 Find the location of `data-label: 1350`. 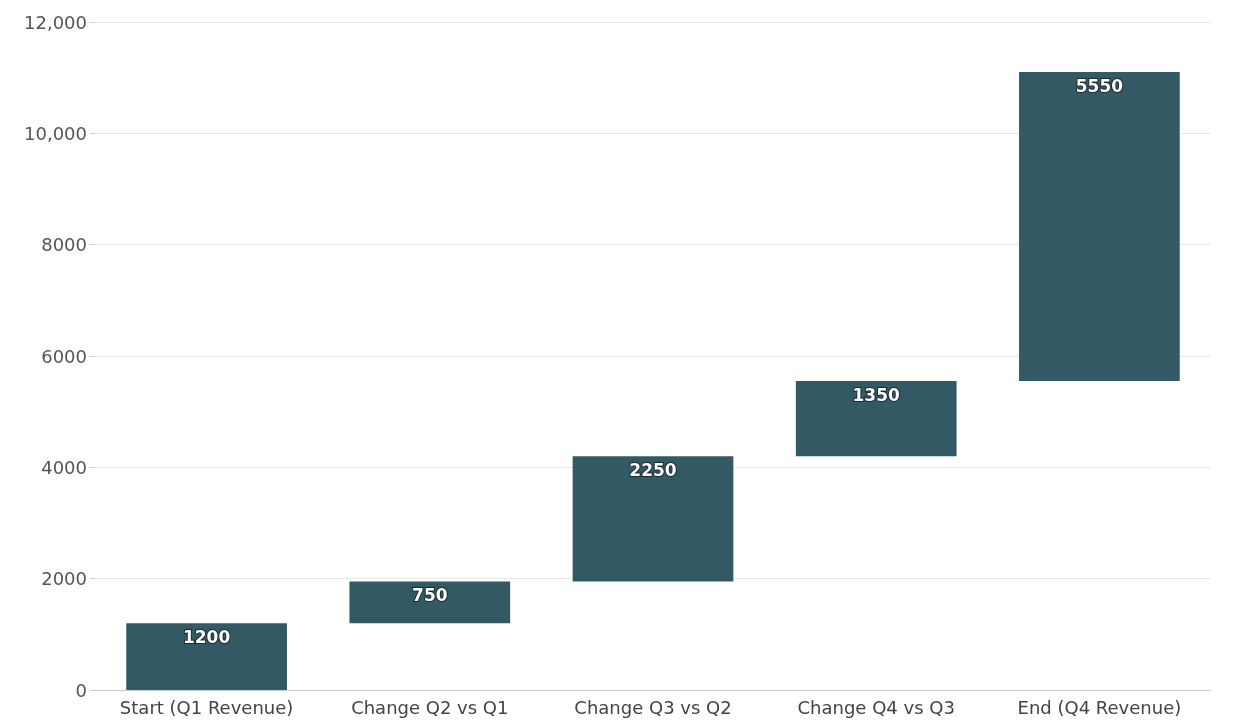

data-label: 1350 is located at coordinates (876, 394).